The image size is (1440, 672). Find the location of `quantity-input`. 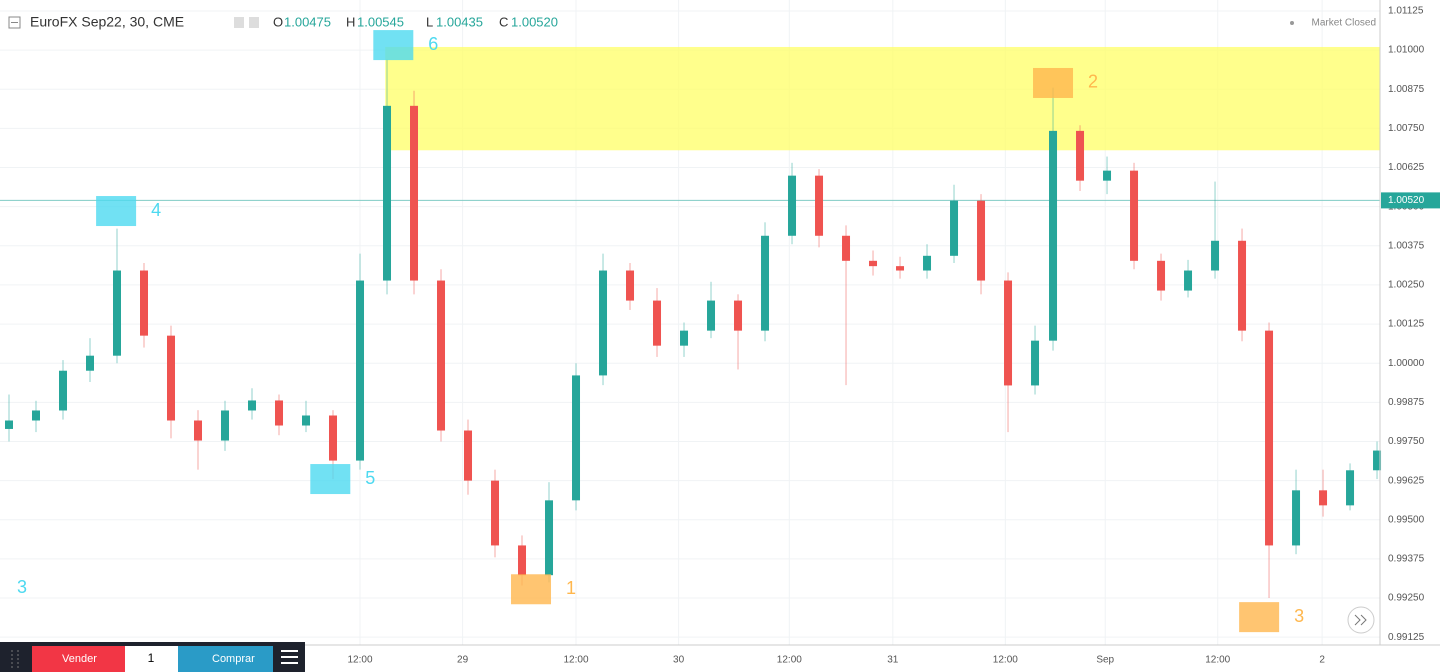

quantity-input is located at coordinates (151, 659).